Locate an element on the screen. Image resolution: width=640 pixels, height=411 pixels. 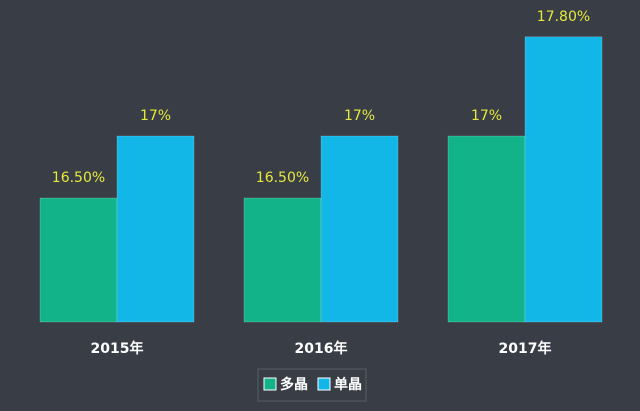
x-tick-label: 2016年 is located at coordinates (321, 348).